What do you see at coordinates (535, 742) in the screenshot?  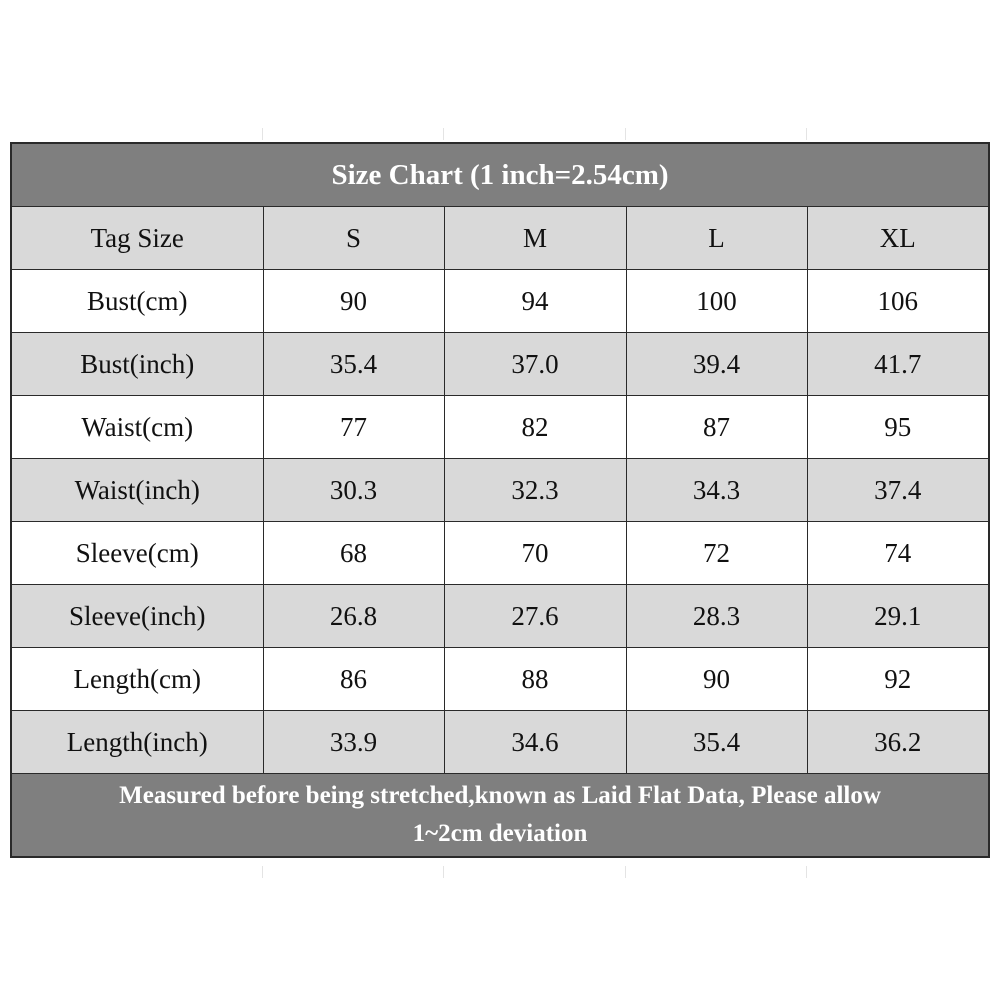 I see `table-cell: 34.6` at bounding box center [535, 742].